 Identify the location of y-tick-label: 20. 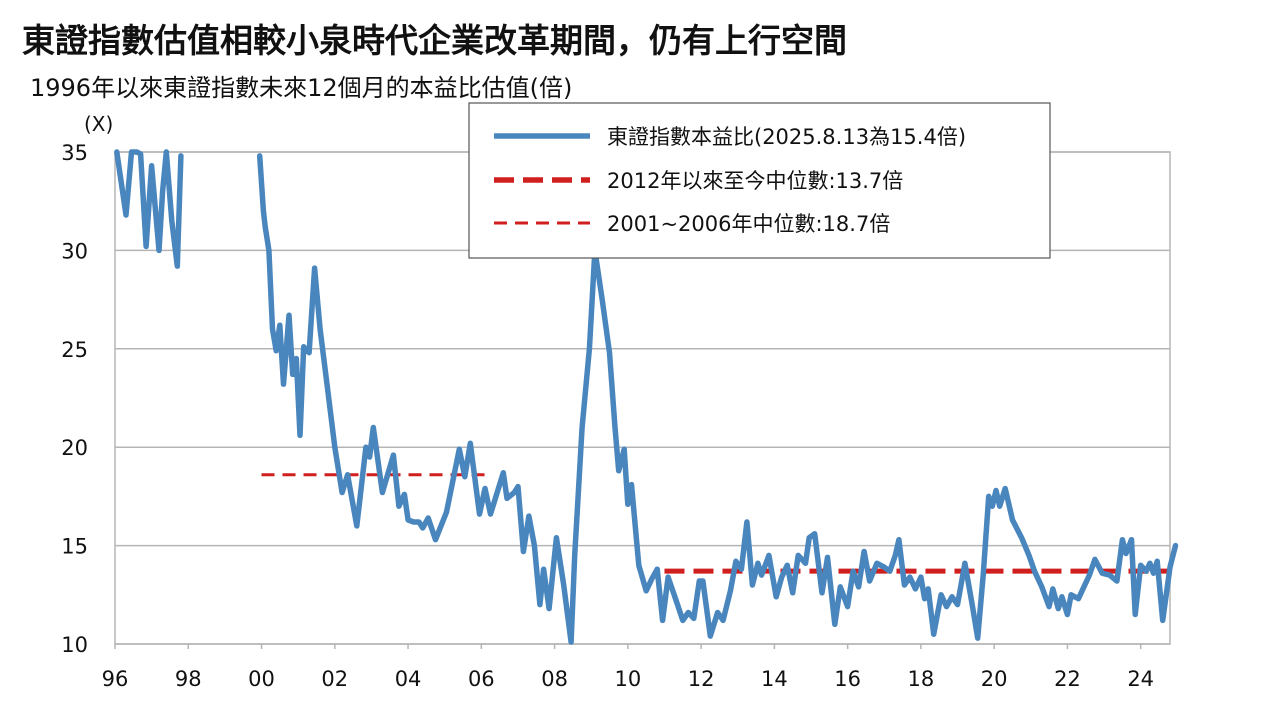
(74, 448).